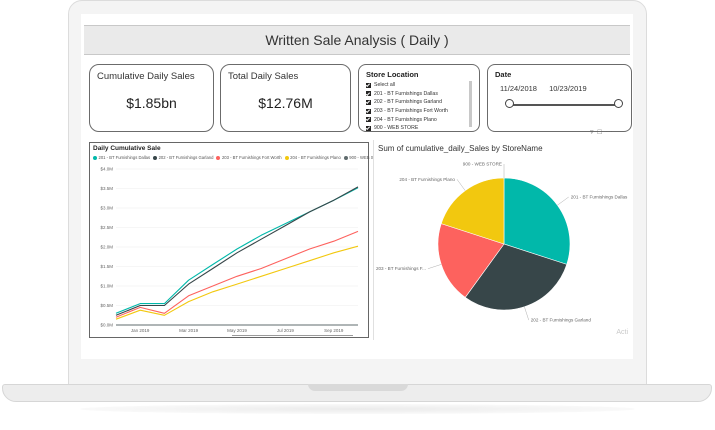 Image resolution: width=715 pixels, height=430 pixels. I want to click on date-slicer: Date 11/24/2018 10/23/2019, so click(559, 98).